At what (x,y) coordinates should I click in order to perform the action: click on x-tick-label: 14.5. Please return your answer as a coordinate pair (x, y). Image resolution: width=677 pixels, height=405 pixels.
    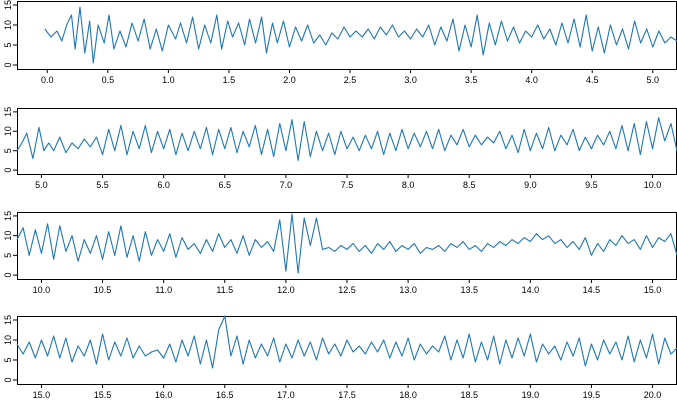
    Looking at the image, I should click on (592, 290).